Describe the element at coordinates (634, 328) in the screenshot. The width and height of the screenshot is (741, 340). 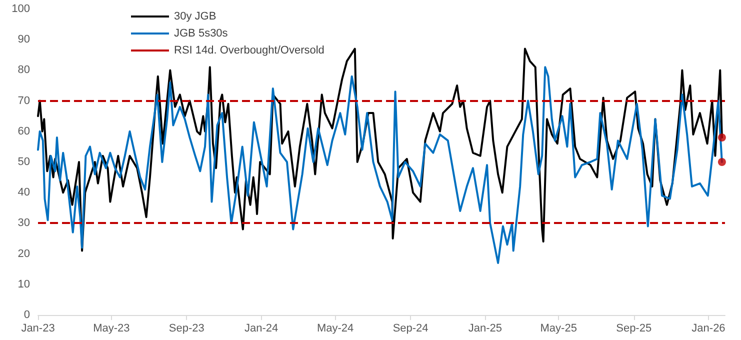
I see `x-tick-label: Sep-25` at that location.